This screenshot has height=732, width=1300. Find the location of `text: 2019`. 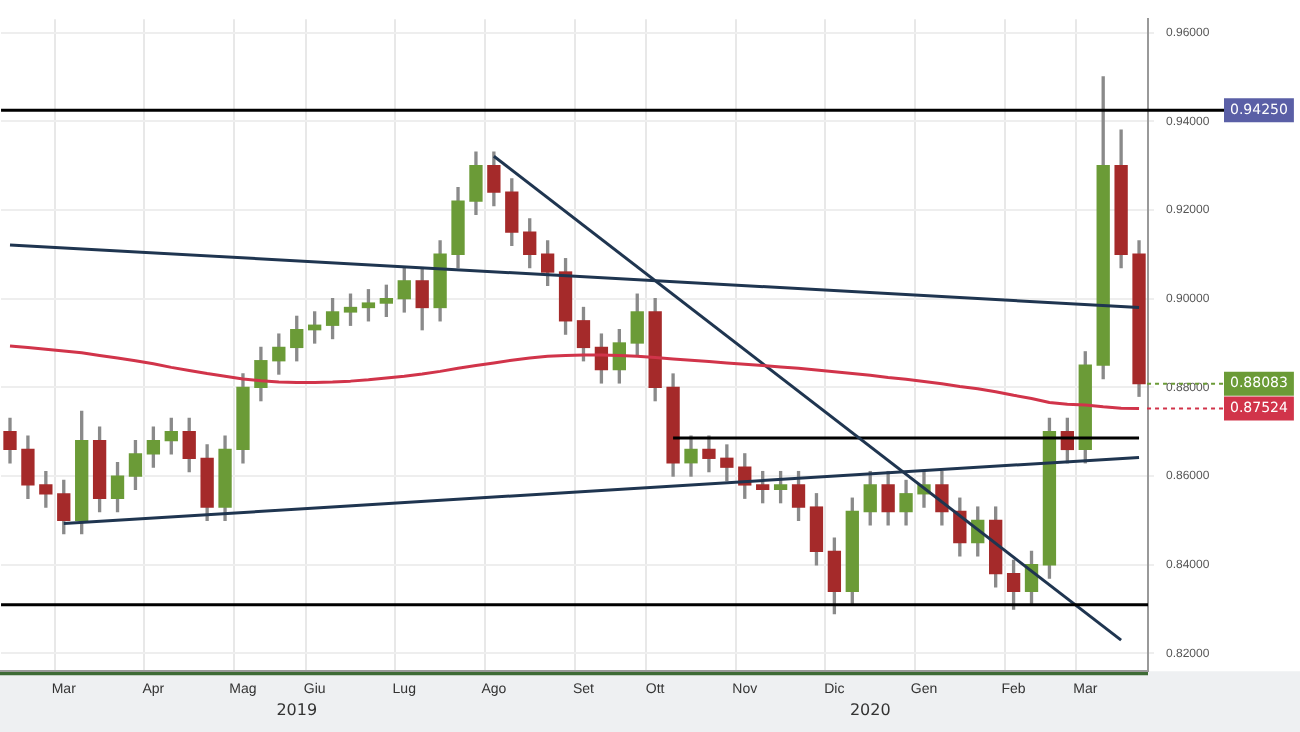

text: 2019 is located at coordinates (297, 710).